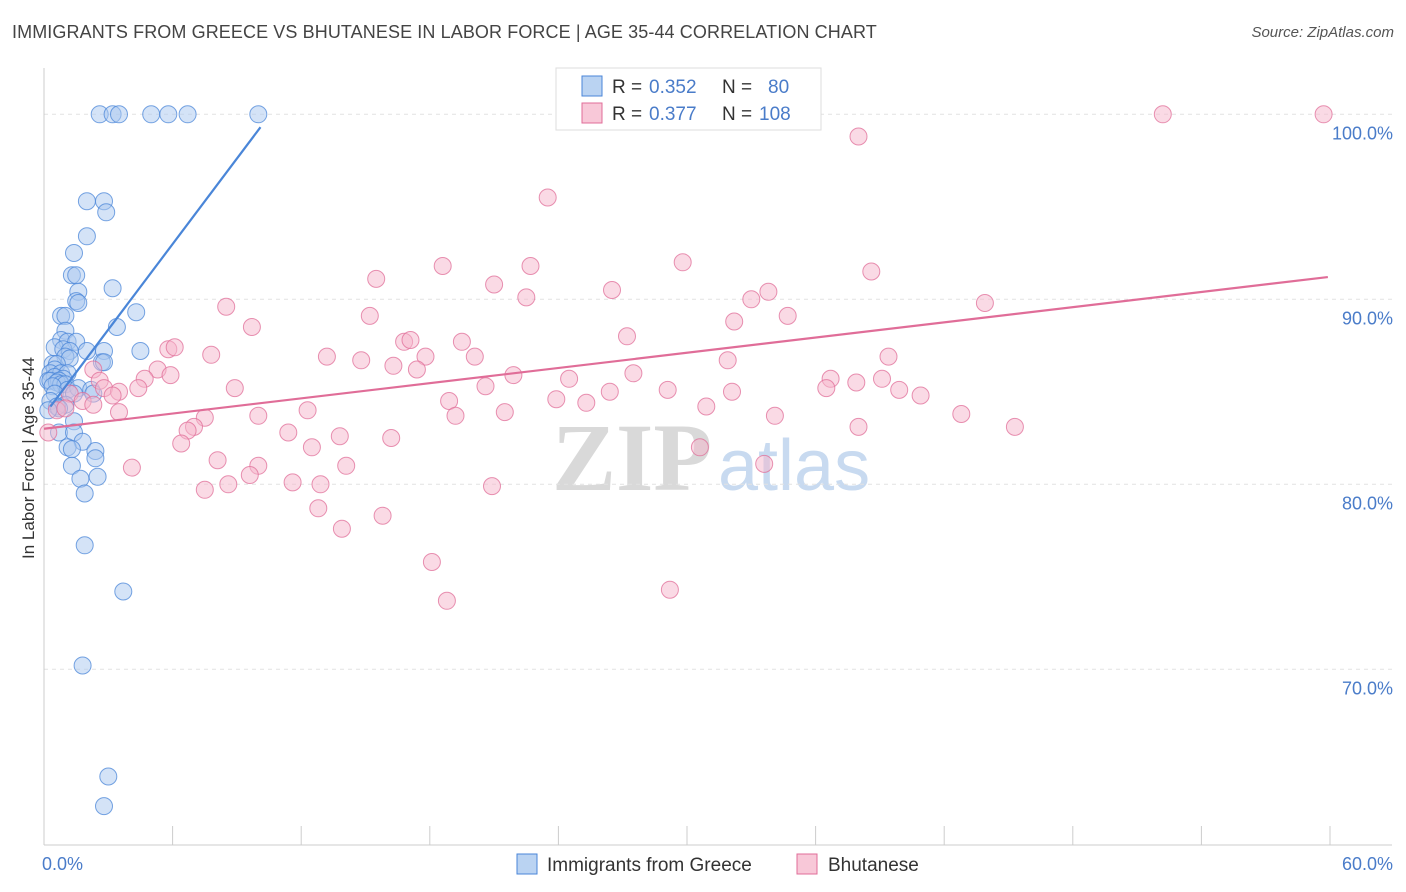 Image resolution: width=1406 pixels, height=892 pixels. What do you see at coordinates (737, 114) in the screenshot?
I see `legend-n-label-bhutanese: N =` at bounding box center [737, 114].